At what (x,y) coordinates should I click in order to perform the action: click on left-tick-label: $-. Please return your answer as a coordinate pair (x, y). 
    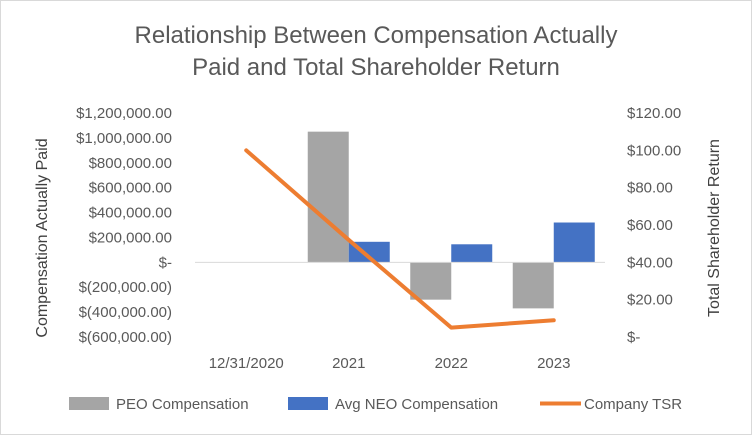
    Looking at the image, I should click on (165, 262).